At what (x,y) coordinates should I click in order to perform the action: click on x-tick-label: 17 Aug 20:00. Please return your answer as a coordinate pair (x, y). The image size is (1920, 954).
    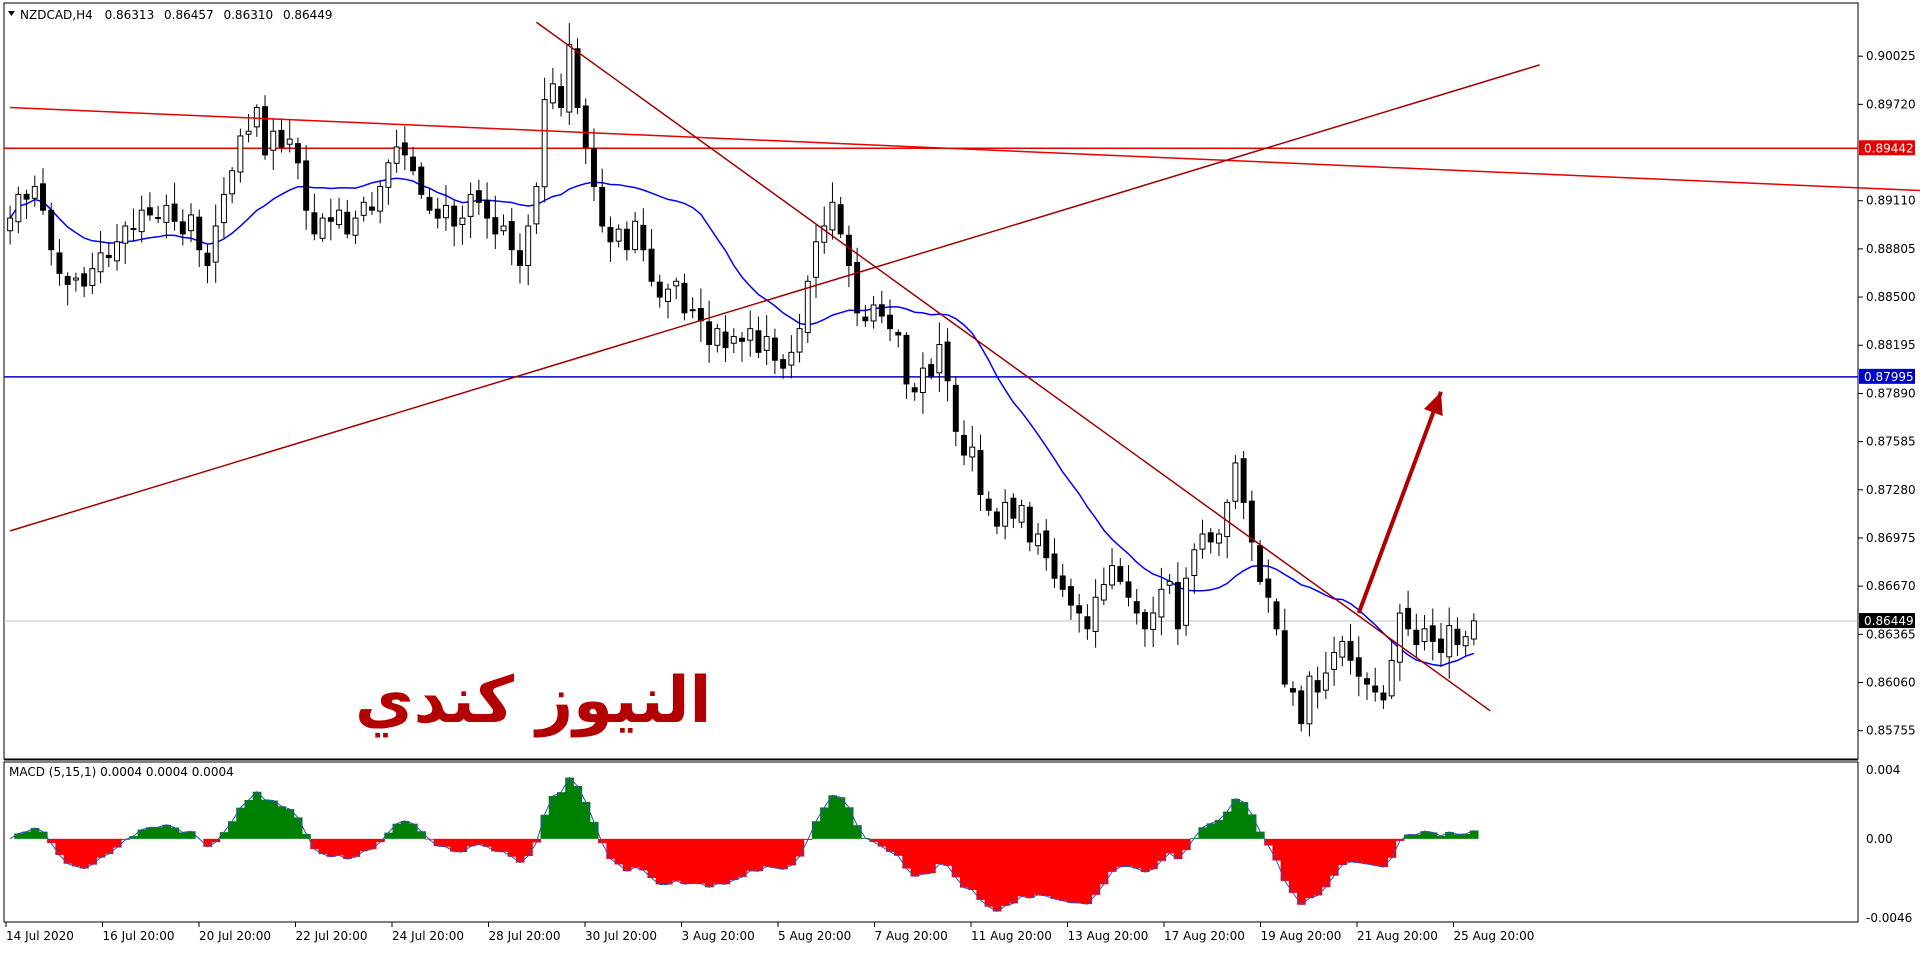
    Looking at the image, I should click on (1204, 936).